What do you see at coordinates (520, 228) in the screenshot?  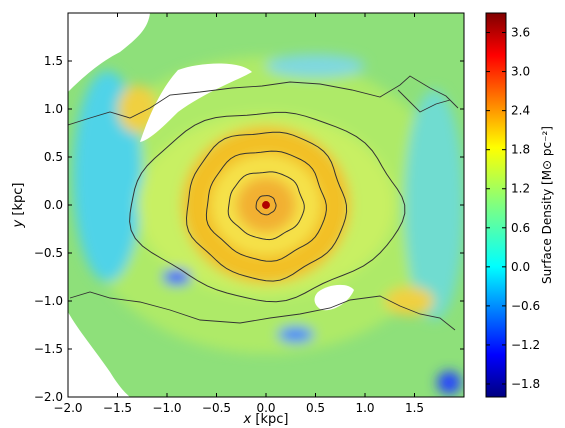 I see `colorbar-tick-label: 0.6` at bounding box center [520, 228].